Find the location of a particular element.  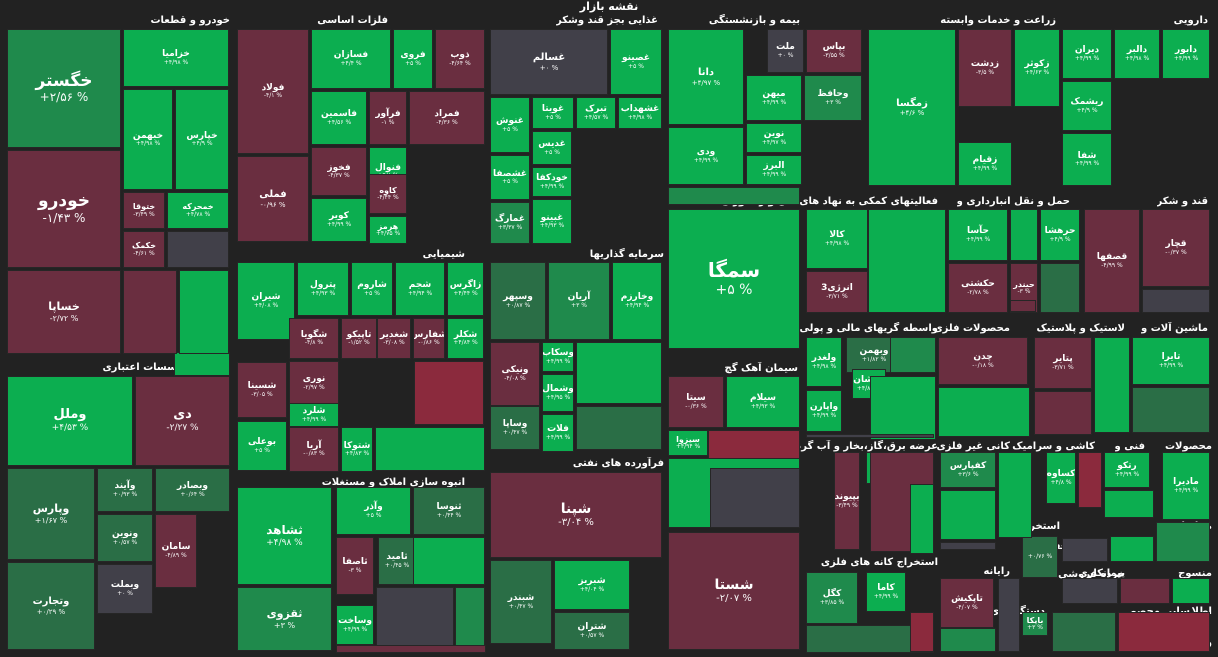

stock-tile: غبینو +۴/۹۳ % is located at coordinates (552, 221).